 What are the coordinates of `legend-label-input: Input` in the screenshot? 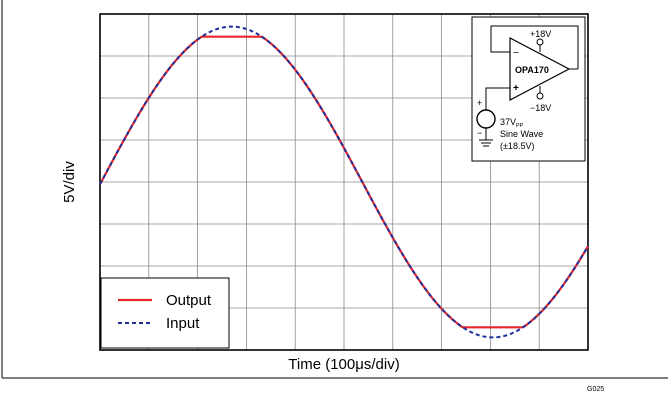 It's located at (183, 323).